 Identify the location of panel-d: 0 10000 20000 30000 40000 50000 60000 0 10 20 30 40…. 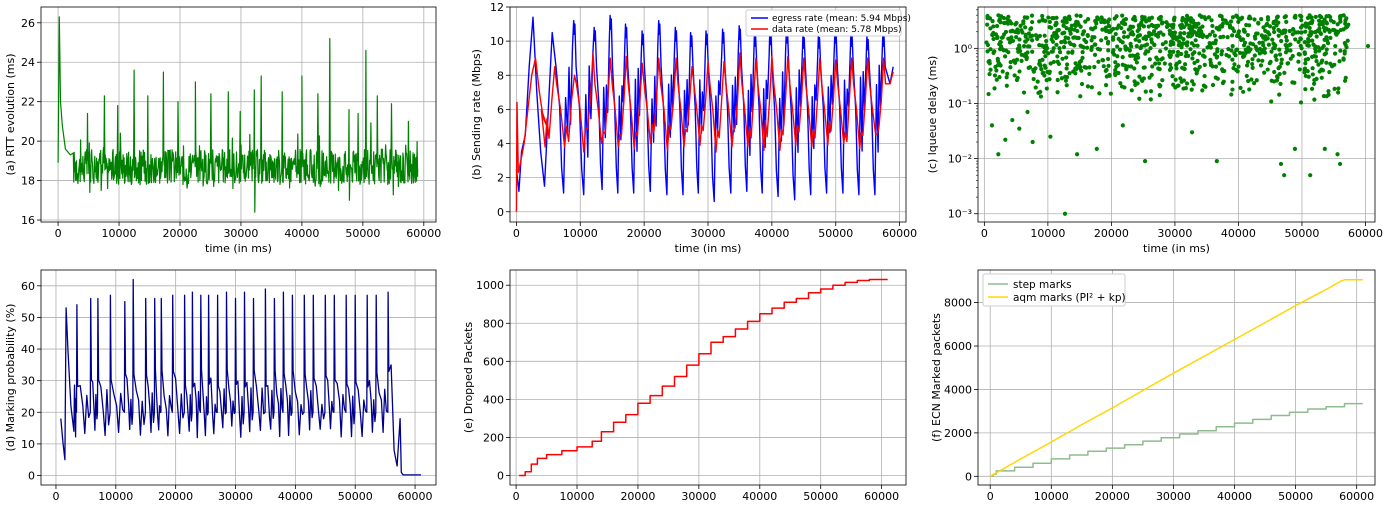
(220, 386).